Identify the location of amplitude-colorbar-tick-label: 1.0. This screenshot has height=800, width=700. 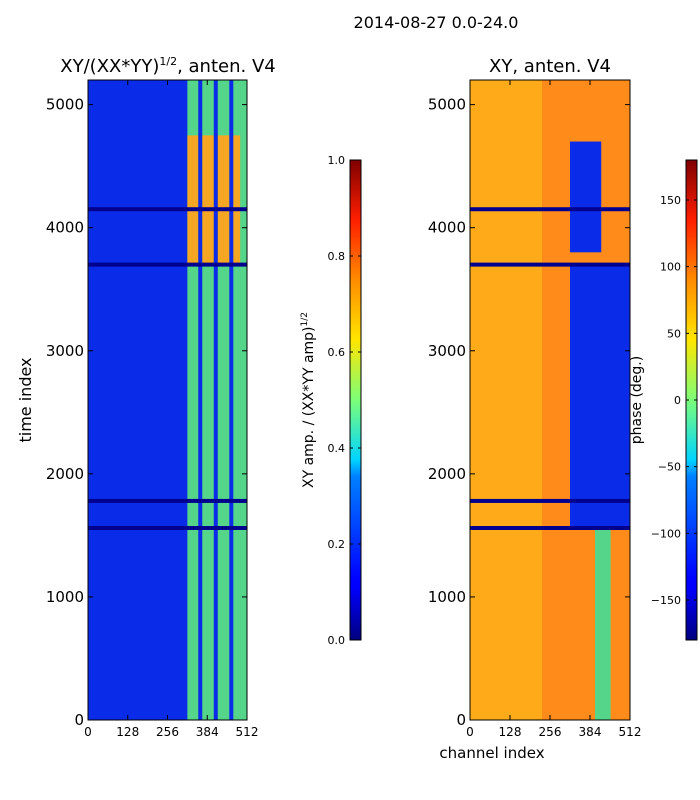
(337, 160).